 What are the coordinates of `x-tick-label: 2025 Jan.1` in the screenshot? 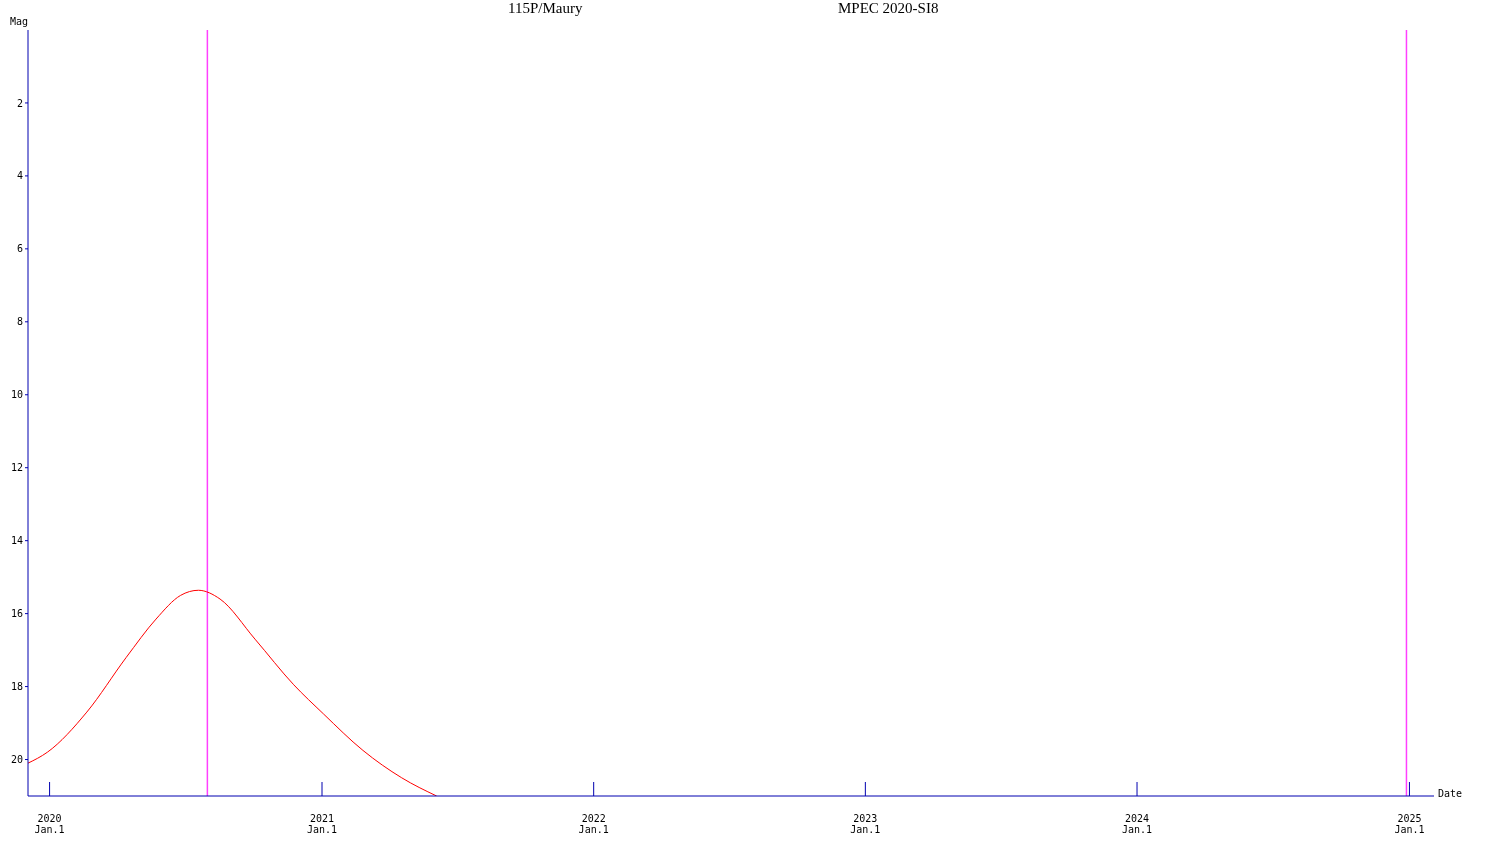 It's located at (1409, 824).